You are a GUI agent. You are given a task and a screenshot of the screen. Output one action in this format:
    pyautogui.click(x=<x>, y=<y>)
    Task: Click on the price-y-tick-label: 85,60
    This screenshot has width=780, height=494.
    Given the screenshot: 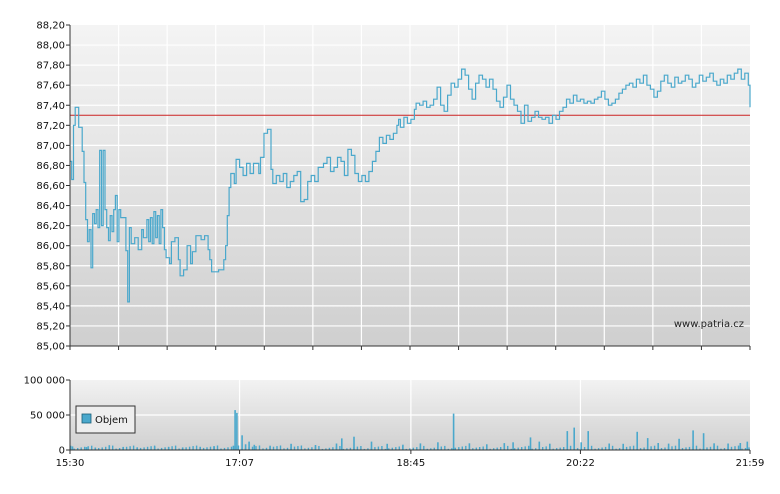 What is the action you would take?
    pyautogui.click(x=50, y=286)
    